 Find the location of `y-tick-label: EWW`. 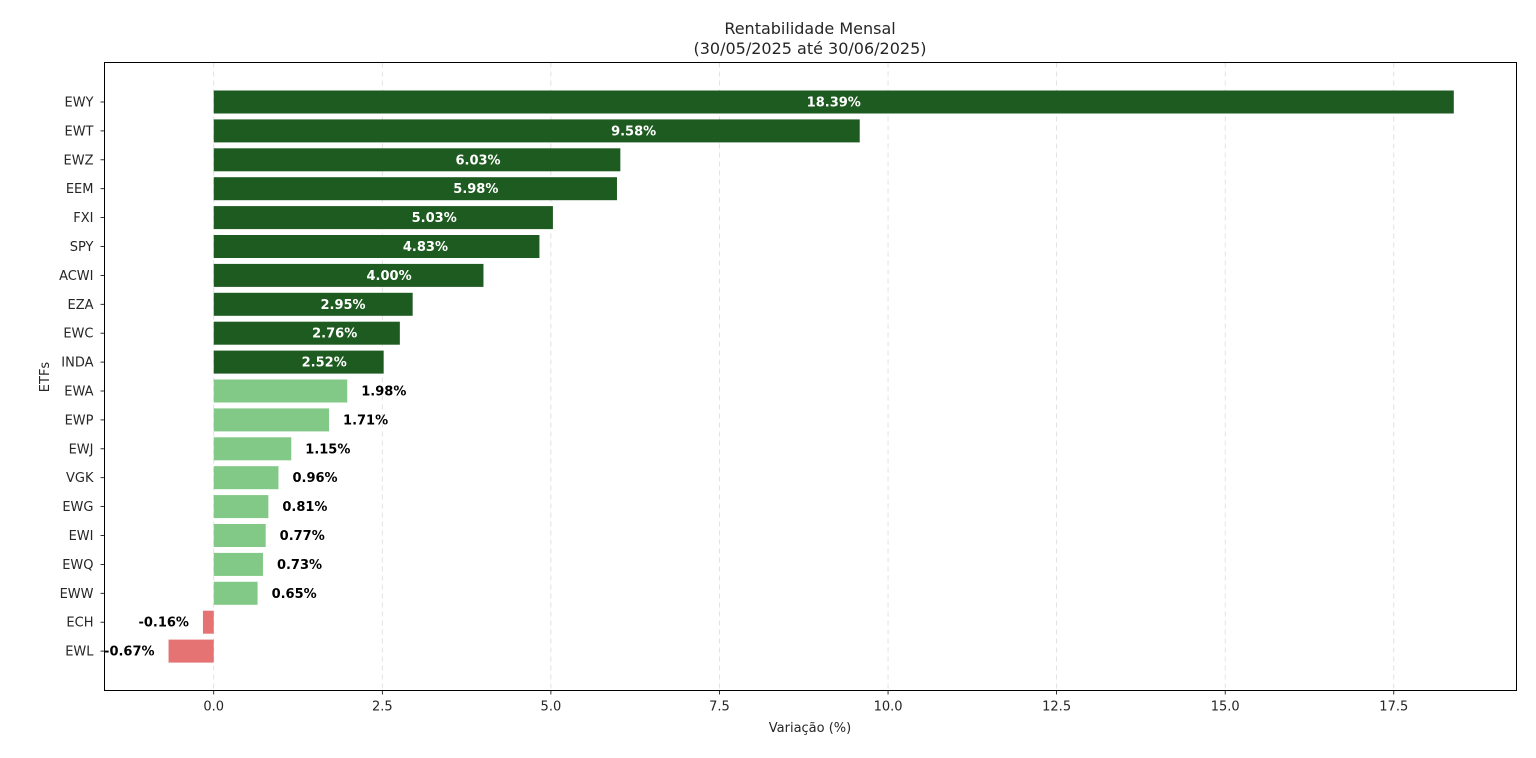

y-tick-label: EWW is located at coordinates (77, 594).